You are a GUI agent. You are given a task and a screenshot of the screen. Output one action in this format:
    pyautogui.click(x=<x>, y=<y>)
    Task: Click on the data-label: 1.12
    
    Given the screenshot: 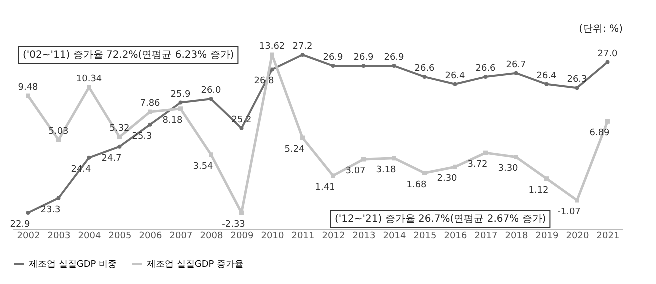 What is the action you would take?
    pyautogui.click(x=538, y=191)
    